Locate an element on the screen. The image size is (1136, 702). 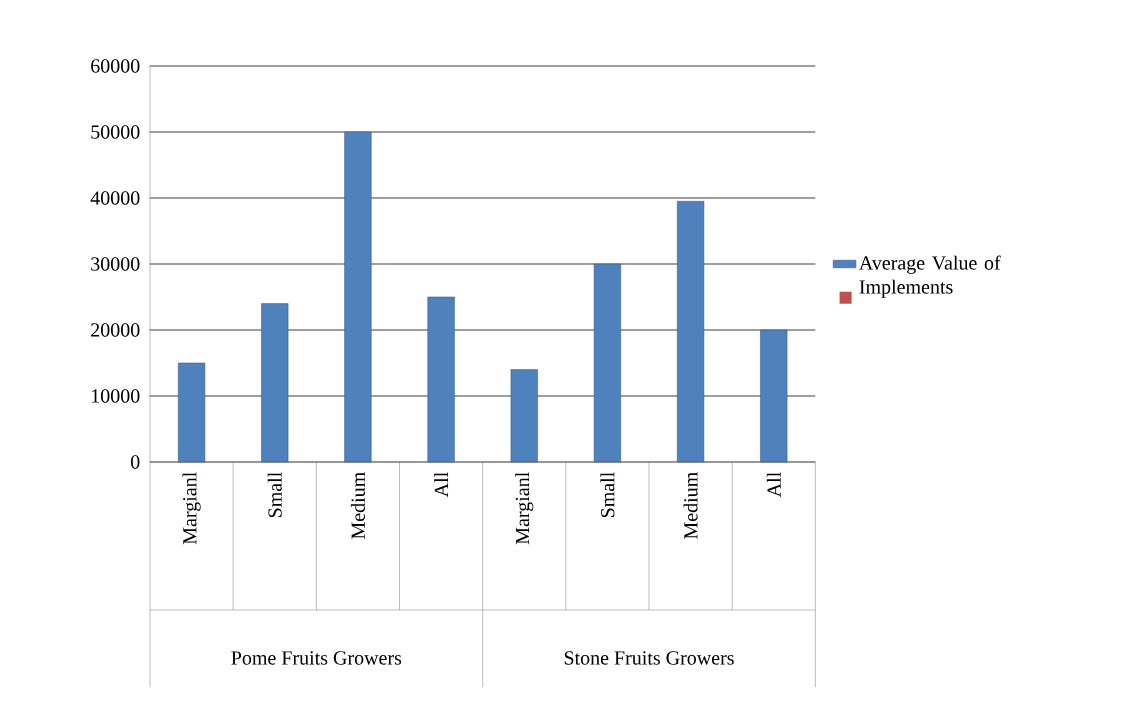
y-tick-label: 40000 is located at coordinates (115, 198).